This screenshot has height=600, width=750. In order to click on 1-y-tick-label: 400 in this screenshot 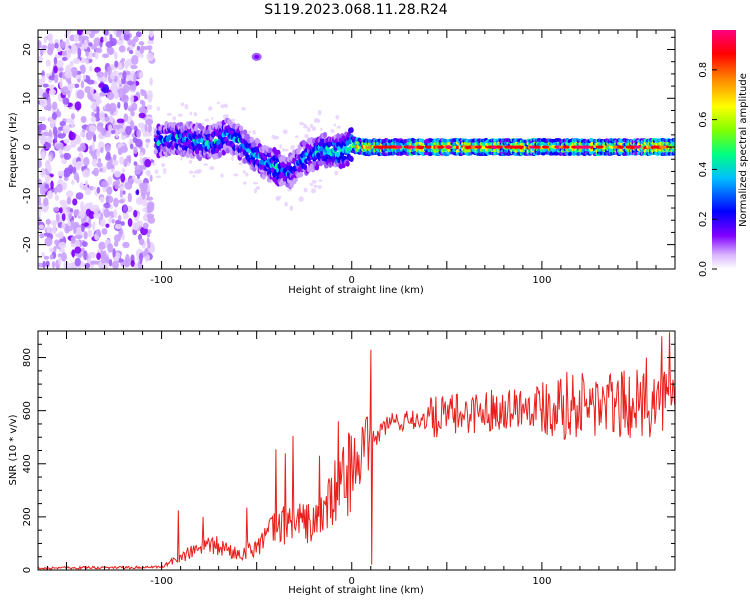, I will do `click(27, 463)`.